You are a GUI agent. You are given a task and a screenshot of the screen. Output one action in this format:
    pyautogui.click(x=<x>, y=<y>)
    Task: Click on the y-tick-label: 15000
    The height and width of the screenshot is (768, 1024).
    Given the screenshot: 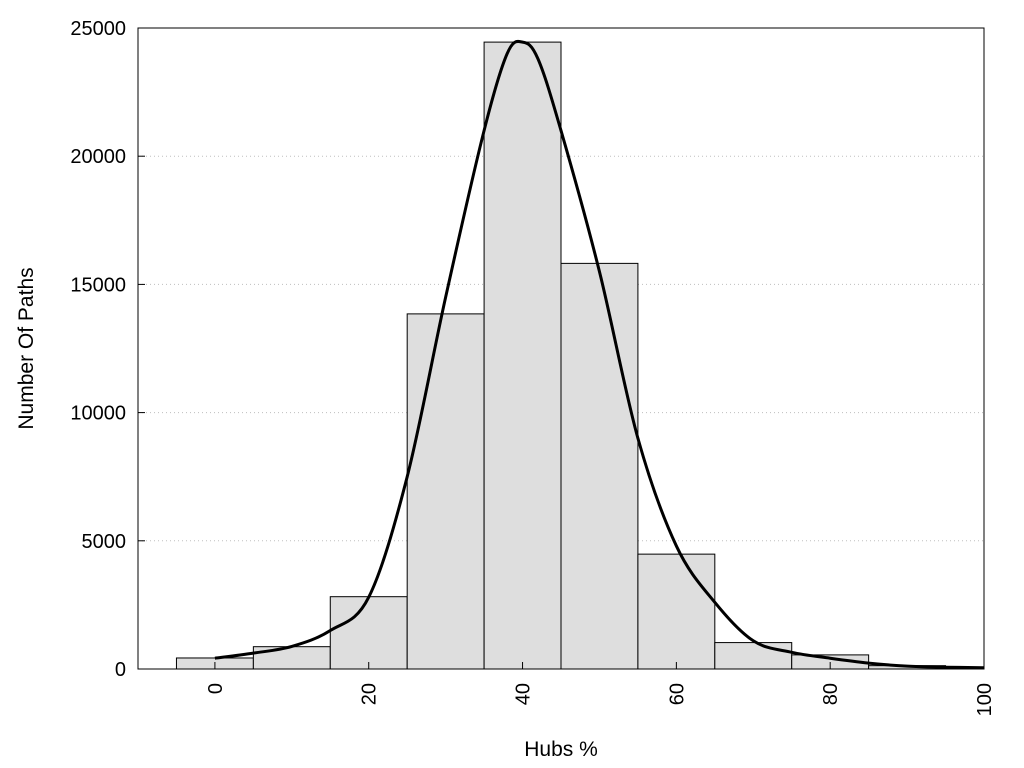 What is the action you would take?
    pyautogui.click(x=98, y=285)
    